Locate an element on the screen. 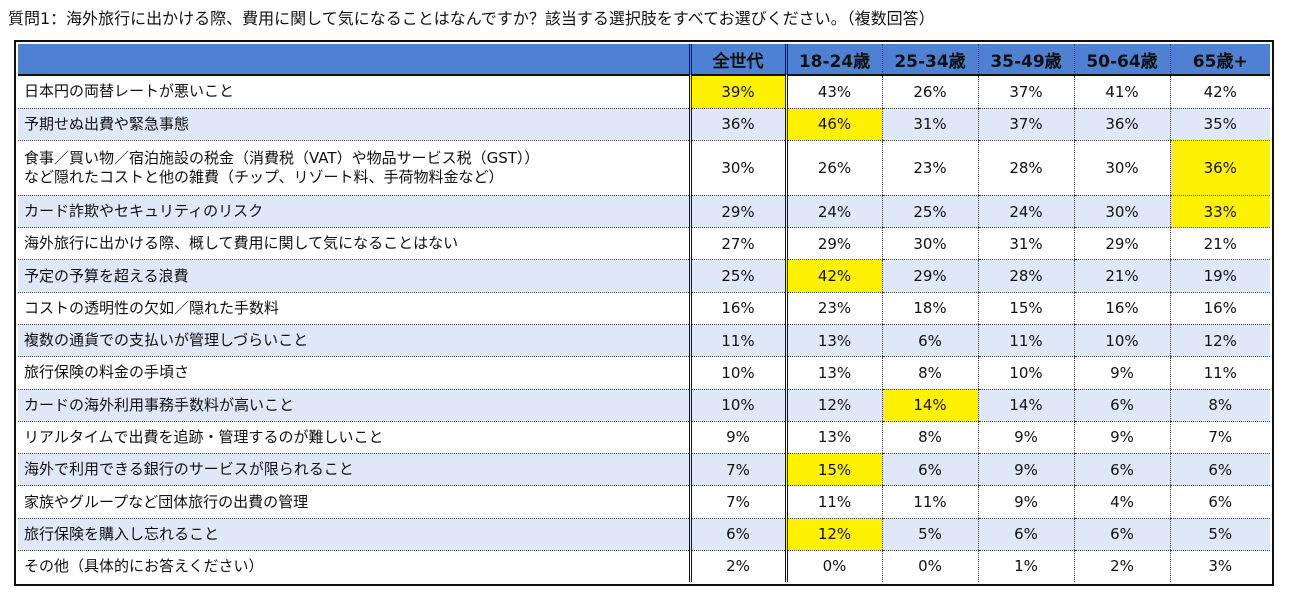 This screenshot has width=1296, height=608. value-cell: 35% is located at coordinates (1219, 124).